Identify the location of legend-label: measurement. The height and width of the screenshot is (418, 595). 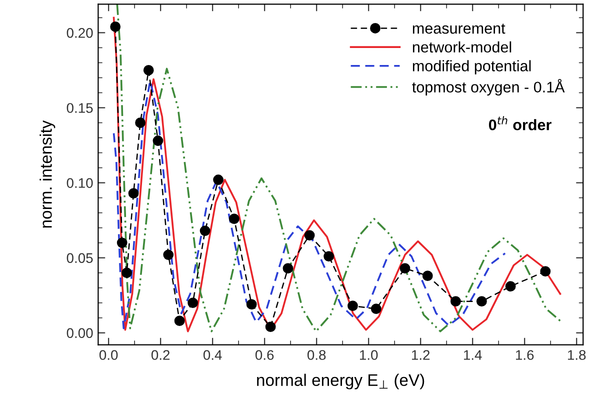
(459, 29).